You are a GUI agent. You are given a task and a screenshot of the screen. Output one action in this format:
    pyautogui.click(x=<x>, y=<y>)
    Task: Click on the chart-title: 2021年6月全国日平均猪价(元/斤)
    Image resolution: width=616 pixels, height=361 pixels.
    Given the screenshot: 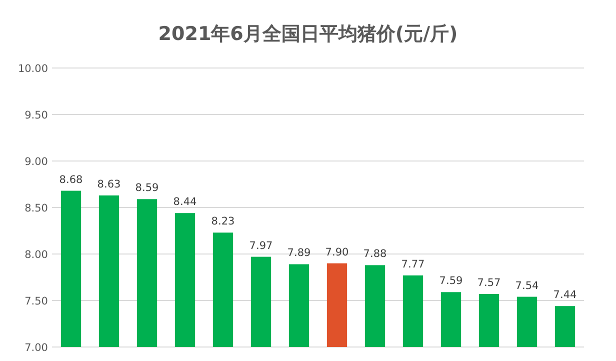 What is the action you would take?
    pyautogui.click(x=308, y=34)
    